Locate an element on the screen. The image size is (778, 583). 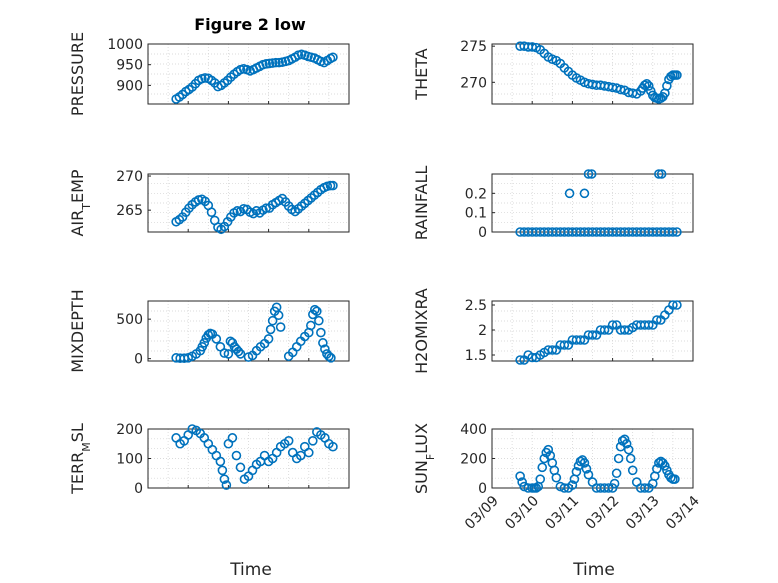
y-tick-label: 1.5 is located at coordinates (476, 356).